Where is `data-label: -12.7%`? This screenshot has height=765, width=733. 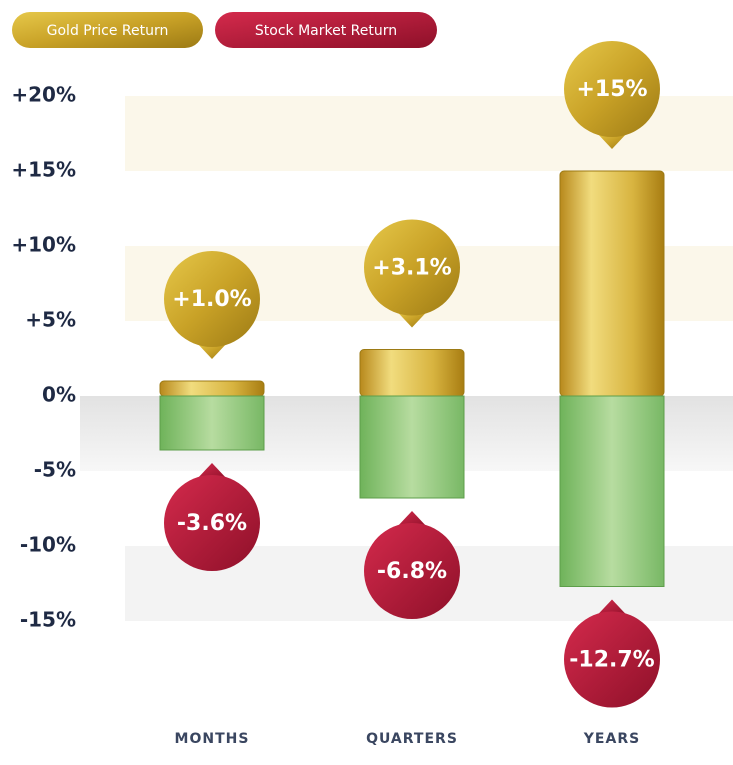
data-label: -12.7% is located at coordinates (611, 660).